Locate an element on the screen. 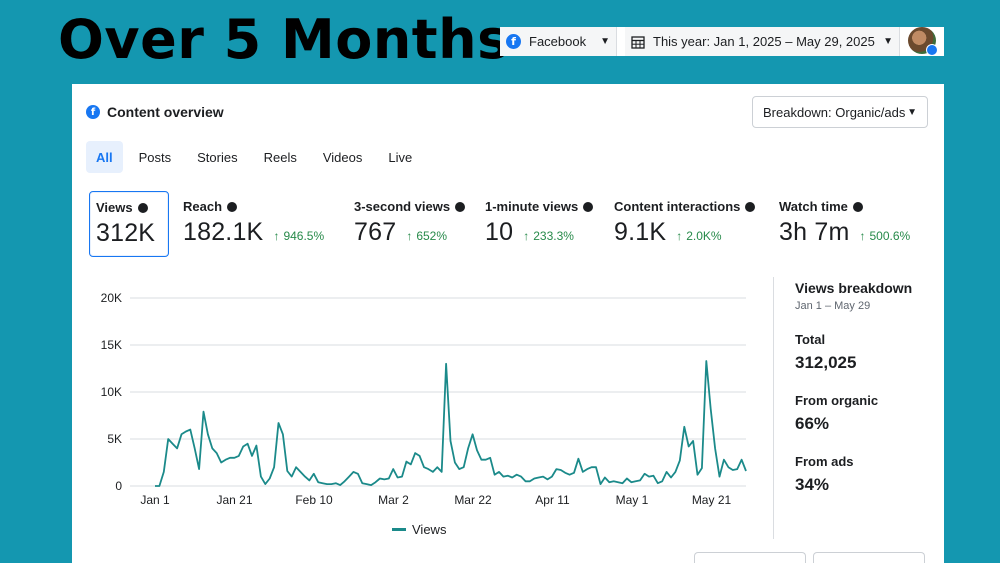 This screenshot has width=1000, height=563. account-avatar is located at coordinates (923, 41).